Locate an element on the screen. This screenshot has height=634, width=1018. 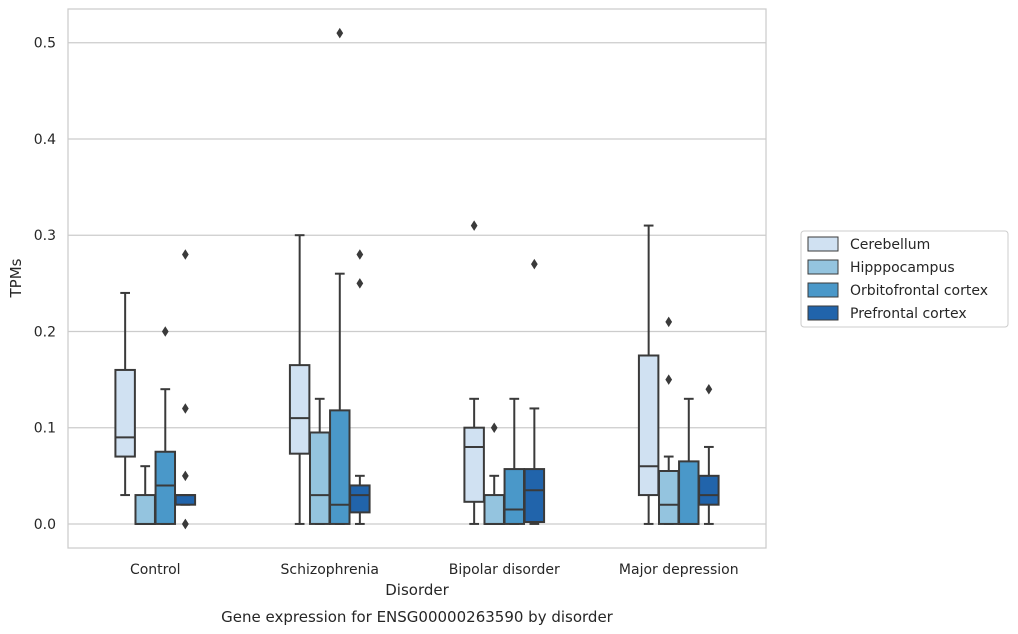
y-axis-label: TPMs is located at coordinates (16, 278).